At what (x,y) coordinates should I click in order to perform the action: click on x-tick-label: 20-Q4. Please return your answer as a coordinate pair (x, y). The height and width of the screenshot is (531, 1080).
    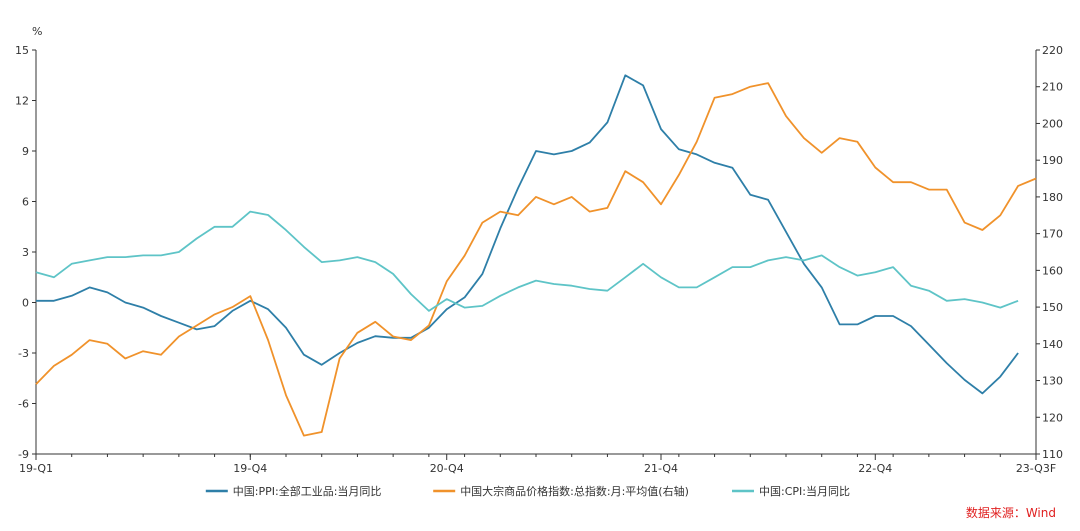
    Looking at the image, I should click on (447, 468).